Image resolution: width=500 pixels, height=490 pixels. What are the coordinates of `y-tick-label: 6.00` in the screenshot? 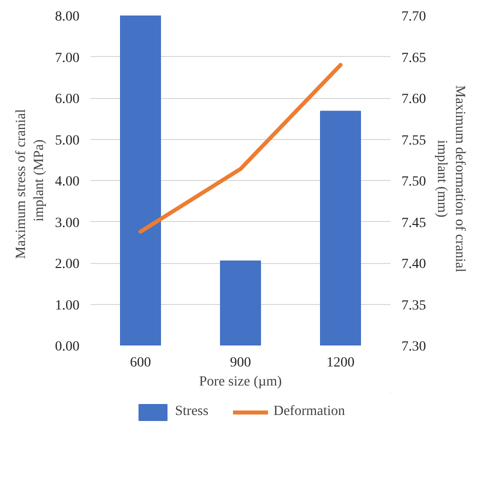 It's located at (67, 99).